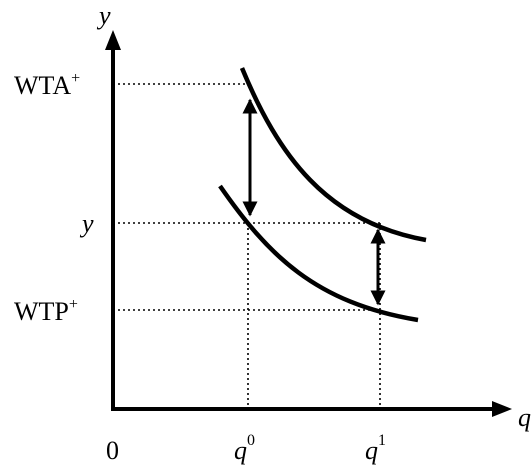 The height and width of the screenshot is (469, 532). What do you see at coordinates (375, 448) in the screenshot?
I see `q1-label: q1` at bounding box center [375, 448].